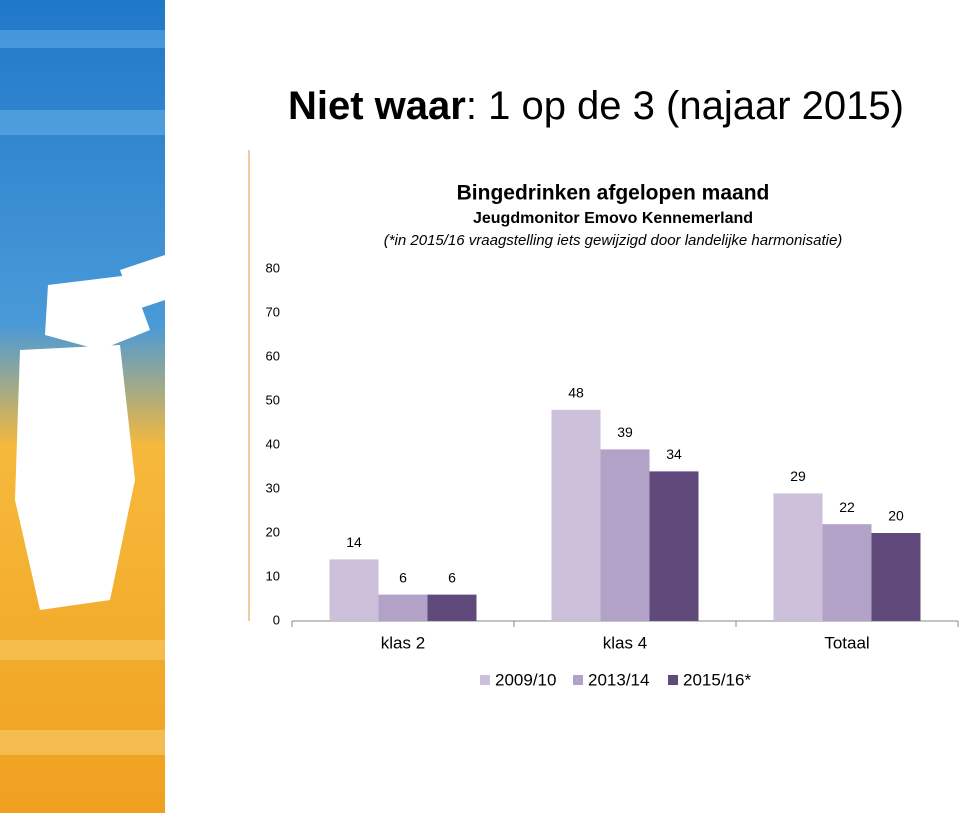 The width and height of the screenshot is (960, 818). I want to click on x-tick-label: Totaal, so click(846, 642).